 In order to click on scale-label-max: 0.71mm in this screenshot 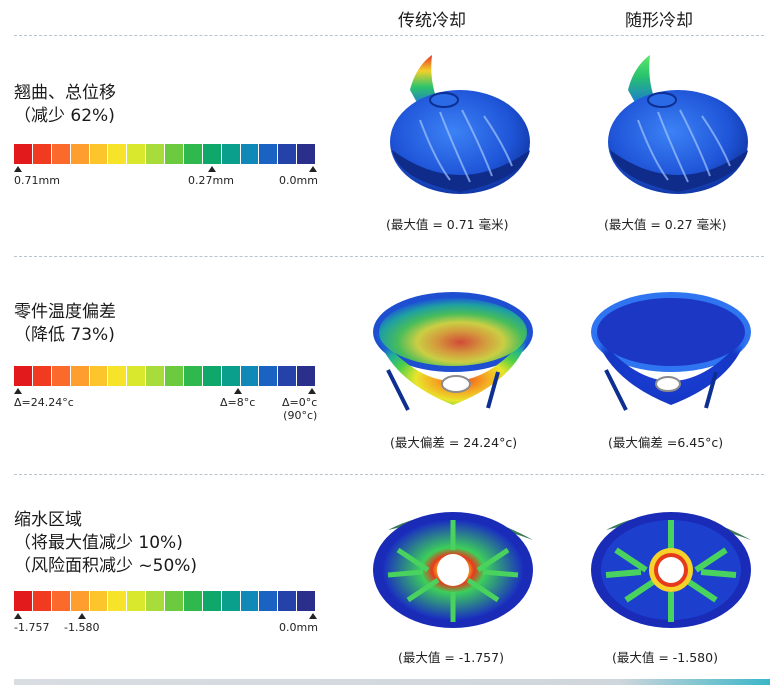, I will do `click(37, 176)`.